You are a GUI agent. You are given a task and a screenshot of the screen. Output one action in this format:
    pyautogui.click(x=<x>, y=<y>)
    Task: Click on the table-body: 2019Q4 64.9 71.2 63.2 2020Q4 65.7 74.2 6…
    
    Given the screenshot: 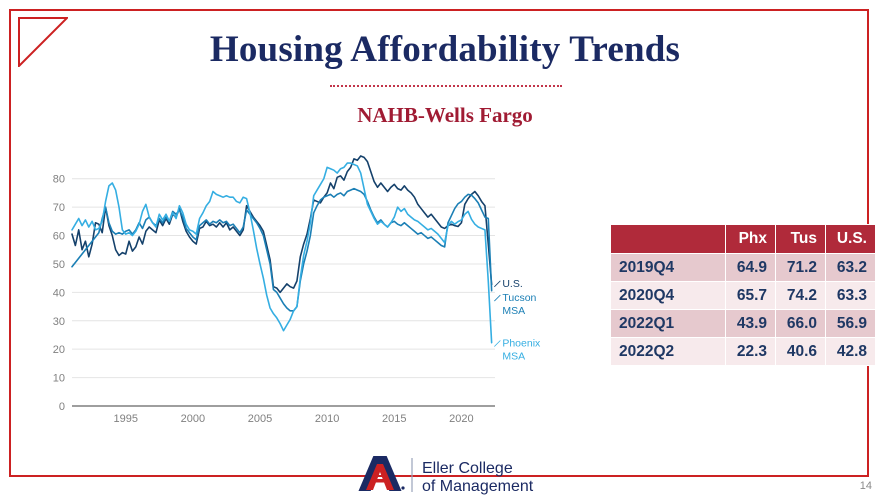 What is the action you would take?
    pyautogui.click(x=743, y=309)
    